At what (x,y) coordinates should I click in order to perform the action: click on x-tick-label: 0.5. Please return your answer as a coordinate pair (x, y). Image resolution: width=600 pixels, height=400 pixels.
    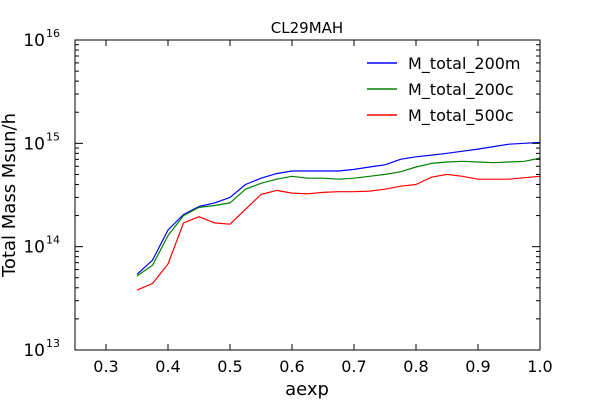
    Looking at the image, I should click on (229, 366).